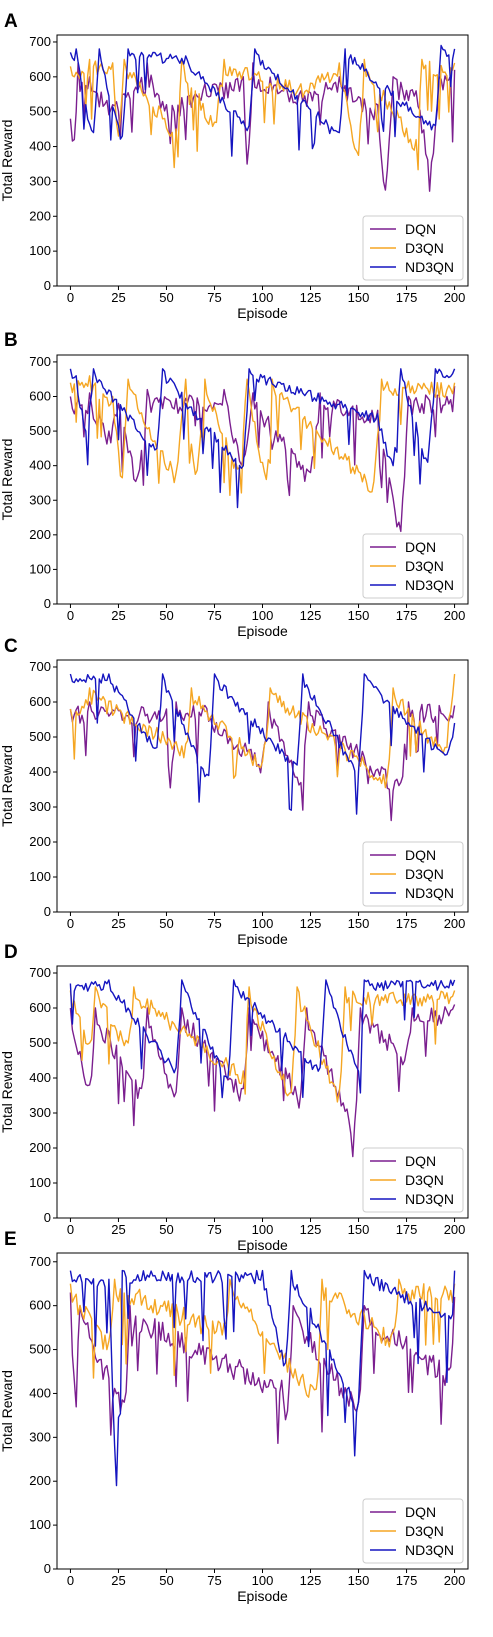  I want to click on panel-letter: C, so click(11, 646).